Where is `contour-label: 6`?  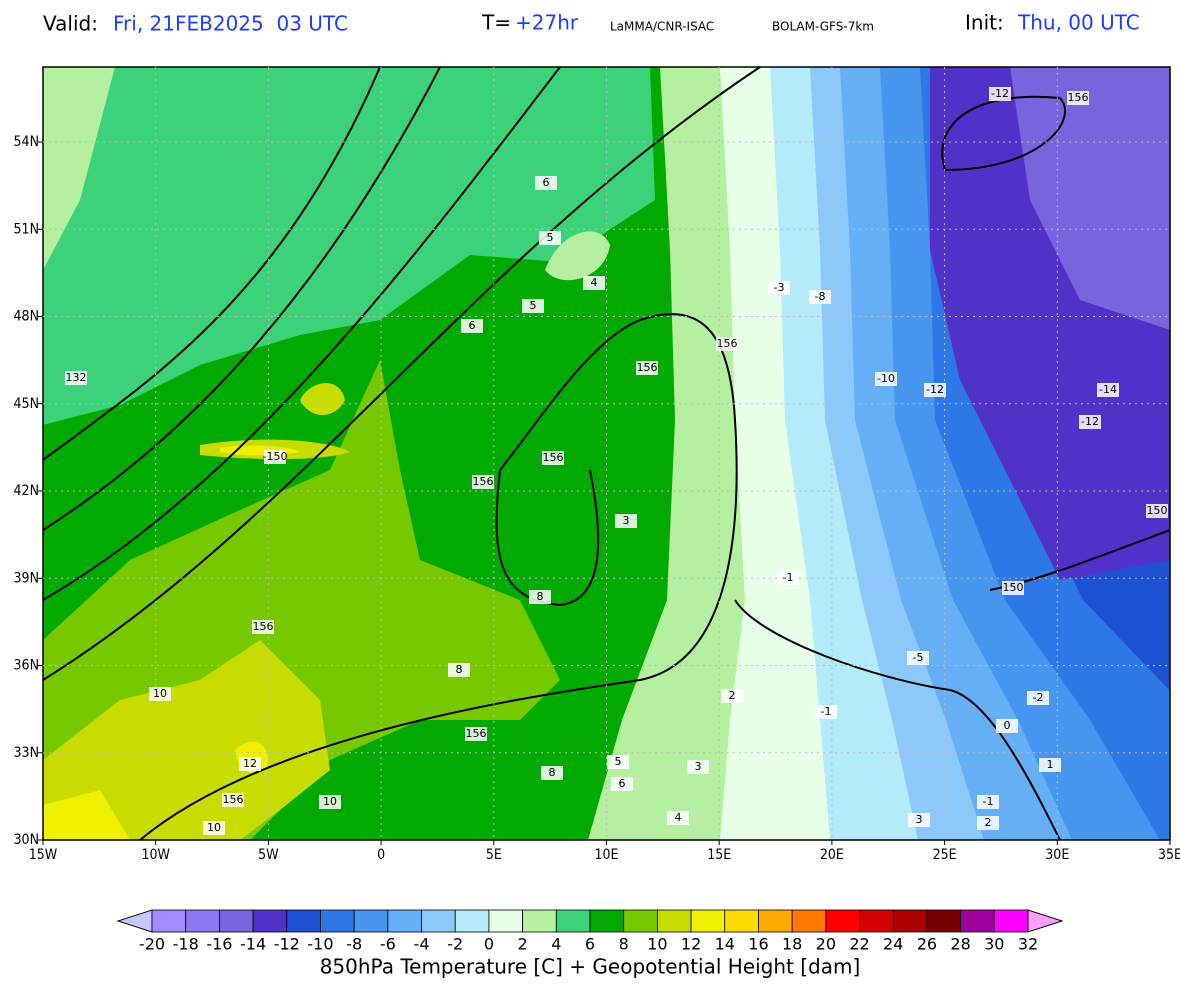 contour-label: 6 is located at coordinates (622, 783).